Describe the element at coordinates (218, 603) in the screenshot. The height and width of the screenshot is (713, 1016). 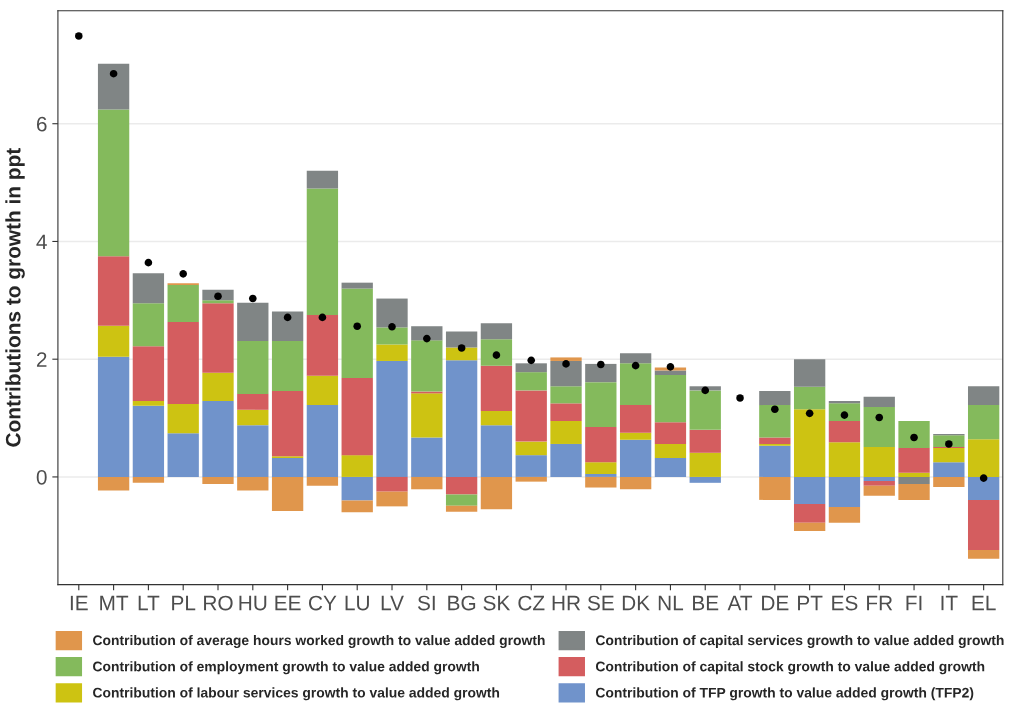
I see `x-tick-label: RO` at that location.